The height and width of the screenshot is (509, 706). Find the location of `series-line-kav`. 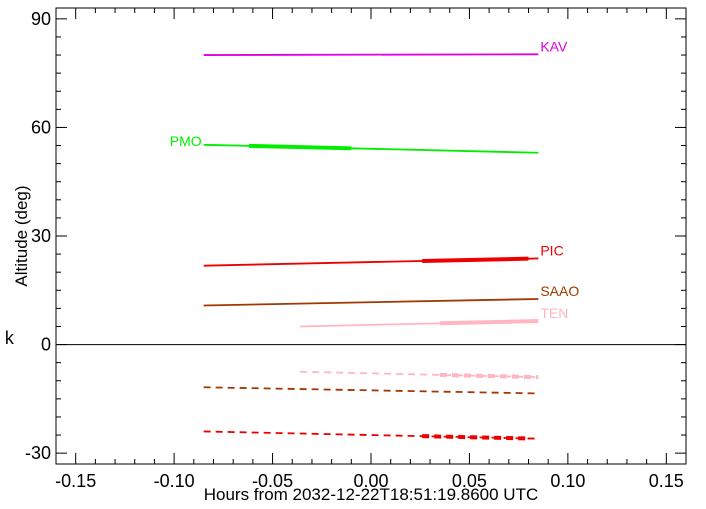

series-line-kav is located at coordinates (371, 54).